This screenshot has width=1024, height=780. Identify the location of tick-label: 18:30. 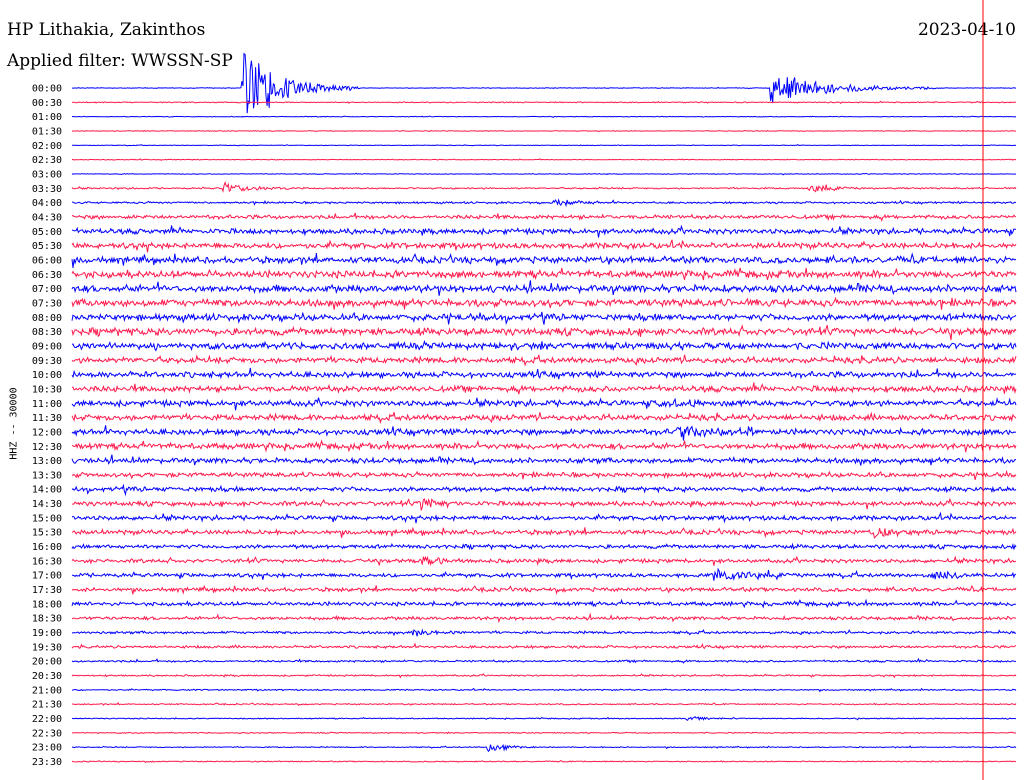
(47, 619).